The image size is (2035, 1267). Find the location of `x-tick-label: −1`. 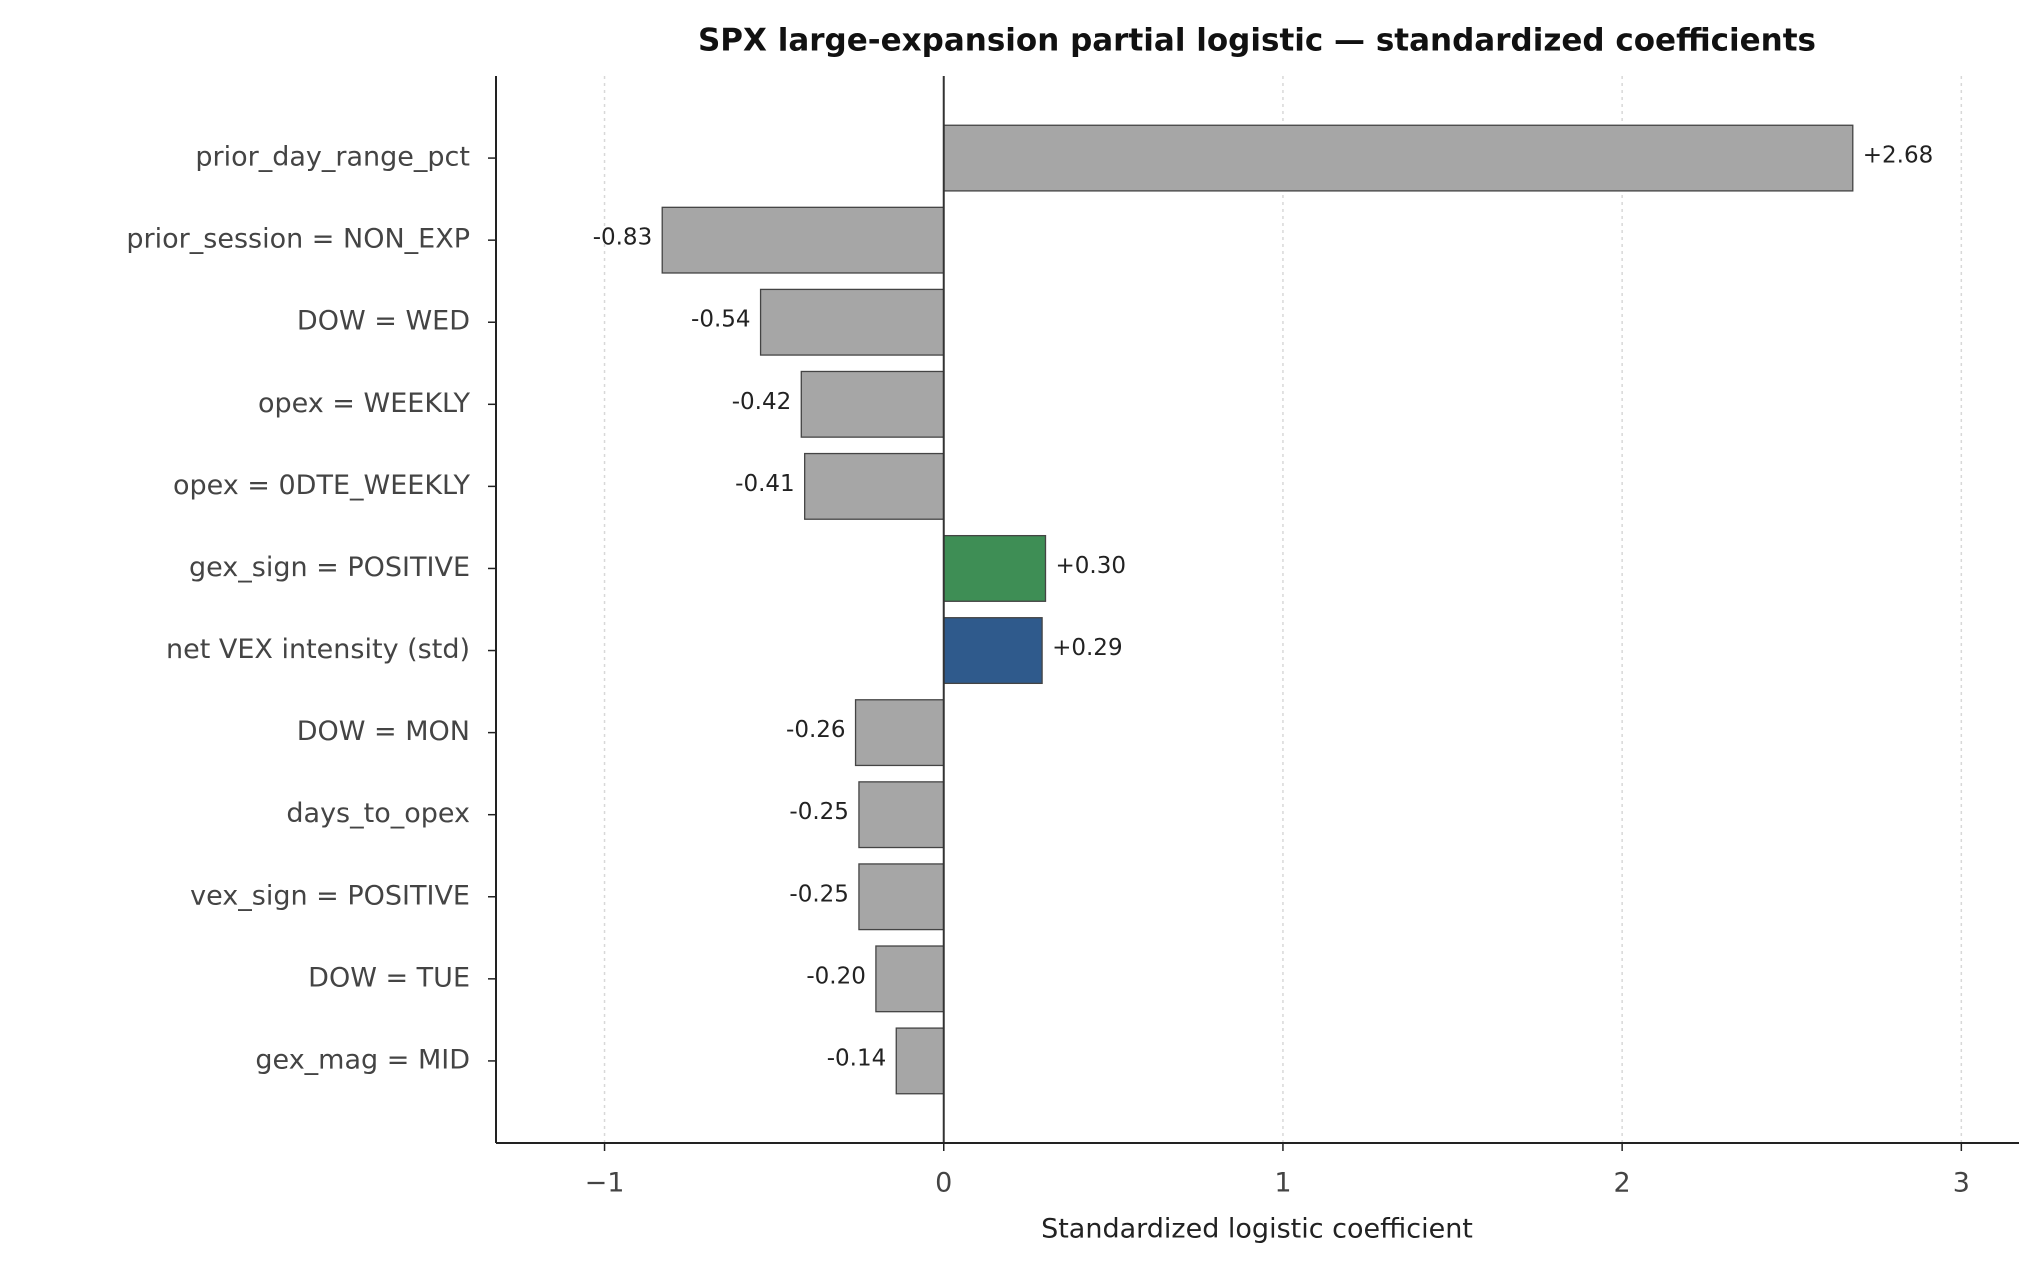

x-tick-label: −1 is located at coordinates (605, 1183).